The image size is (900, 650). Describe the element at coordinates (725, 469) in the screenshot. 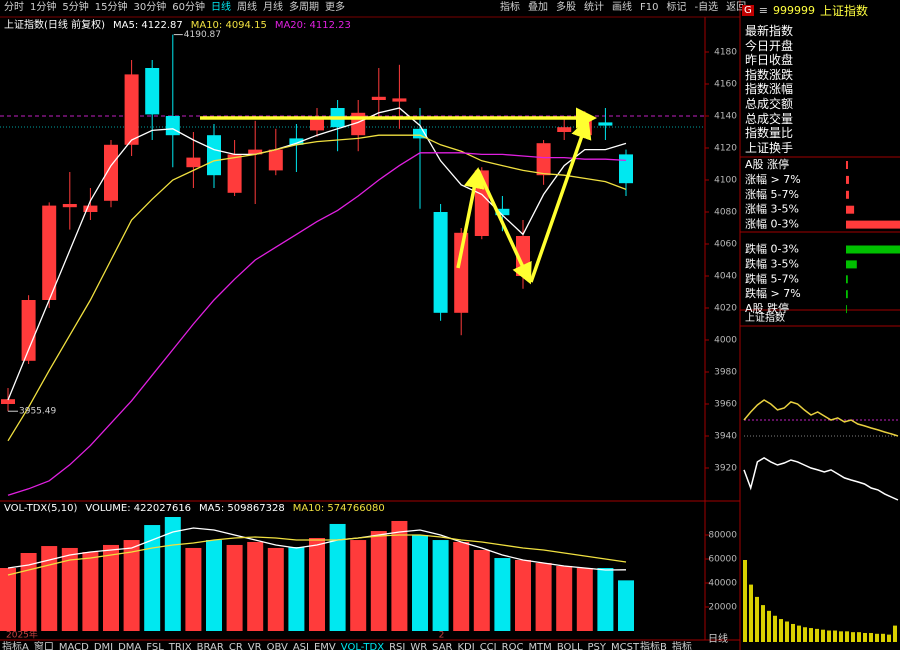

I see `y-tick-label: 3920` at that location.